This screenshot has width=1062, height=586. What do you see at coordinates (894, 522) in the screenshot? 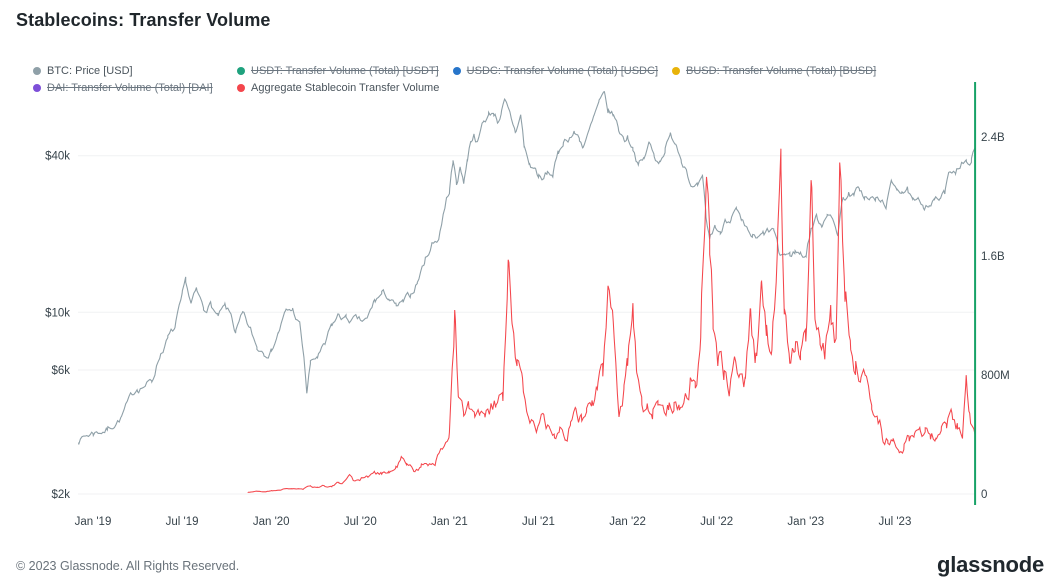
I see `x-axis-tick: Jul '23` at bounding box center [894, 522].